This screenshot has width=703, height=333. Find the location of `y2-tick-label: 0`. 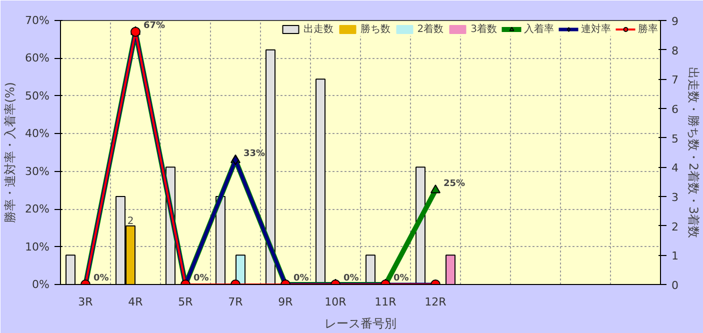

y2-tick-label: 0 is located at coordinates (675, 285).